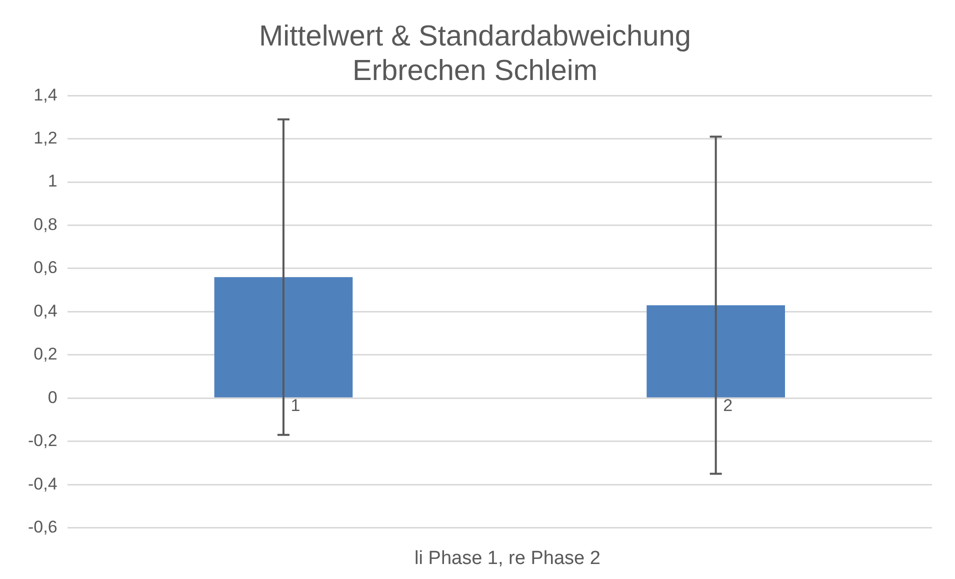  I want to click on y-tick-label: 0,8, so click(46, 224).